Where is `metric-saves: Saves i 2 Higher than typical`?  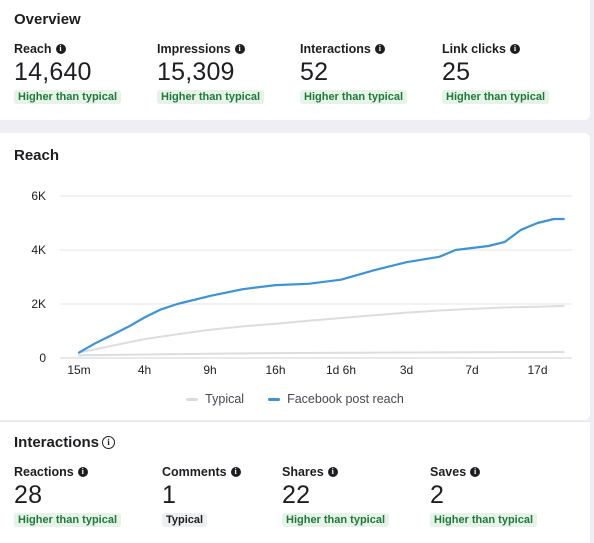
metric-saves: Saves i 2 Higher than typical is located at coordinates (484, 496).